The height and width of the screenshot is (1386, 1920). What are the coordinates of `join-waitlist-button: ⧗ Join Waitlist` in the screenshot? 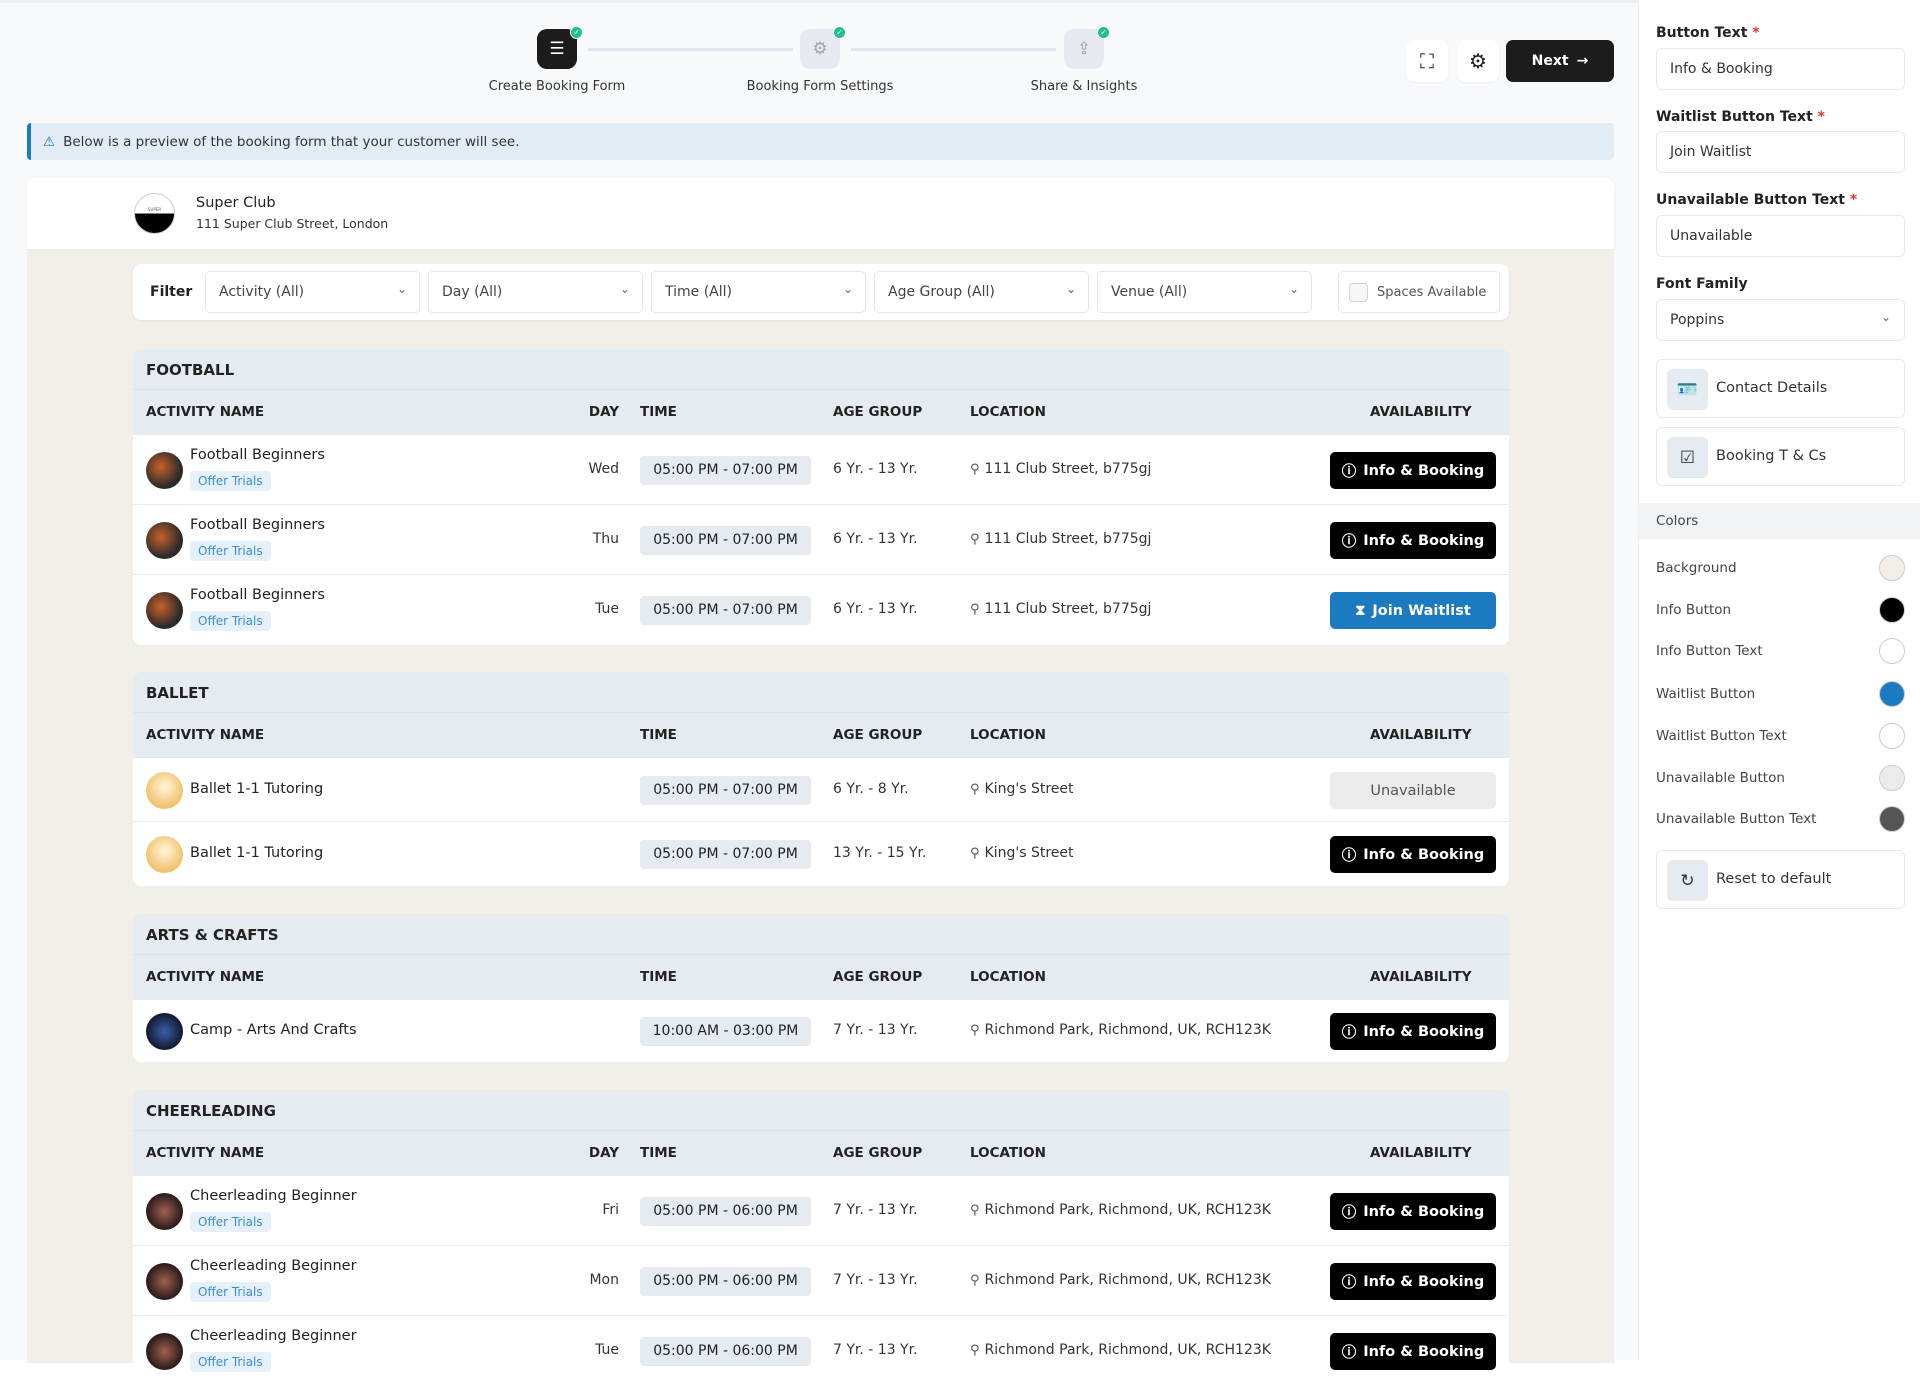 It's located at (1413, 610).